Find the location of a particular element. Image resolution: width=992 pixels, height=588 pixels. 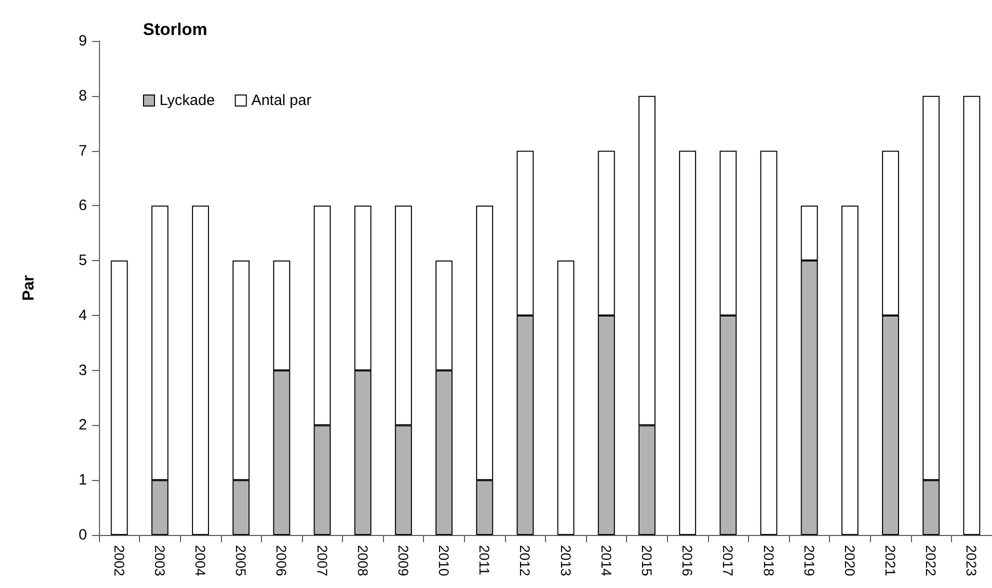

x-tick-label: 2011 is located at coordinates (484, 560).